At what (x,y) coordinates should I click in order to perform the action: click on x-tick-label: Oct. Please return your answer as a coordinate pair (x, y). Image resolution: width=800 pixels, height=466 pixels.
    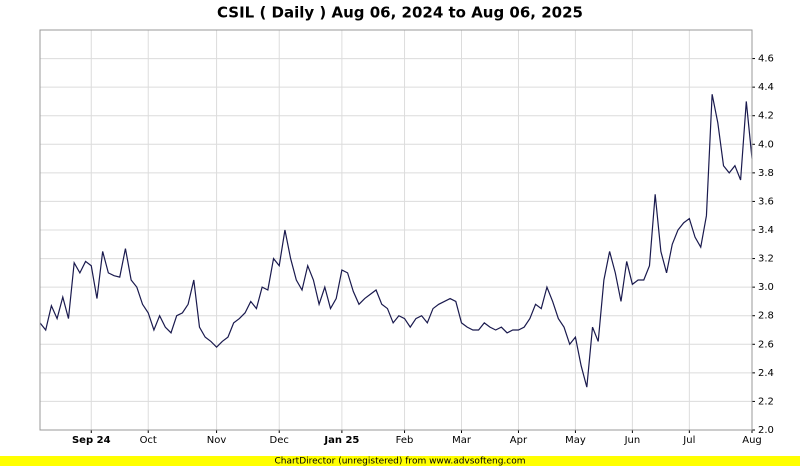
    Looking at the image, I should click on (148, 440).